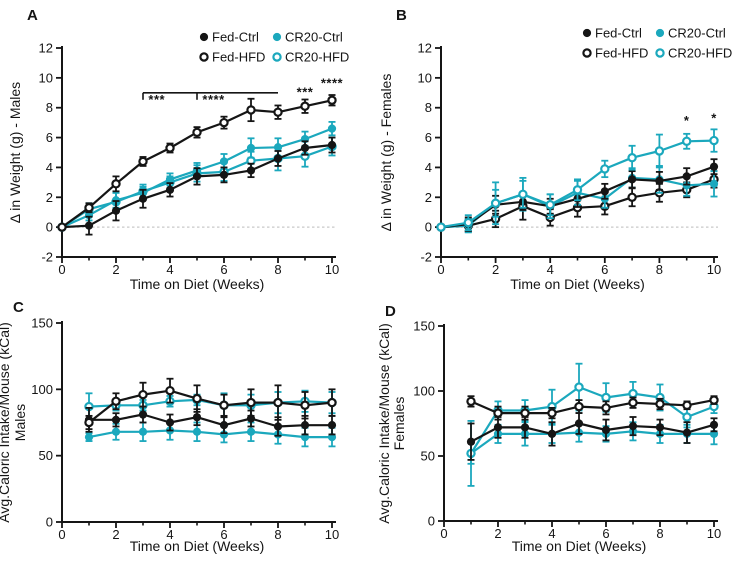 This screenshot has height=567, width=738. What do you see at coordinates (425, 48) in the screenshot?
I see `y-tick-label: 12` at bounding box center [425, 48].